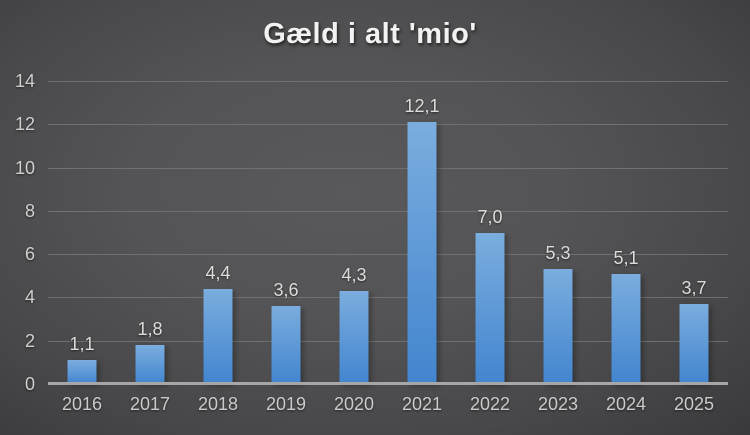 Image resolution: width=750 pixels, height=435 pixels. I want to click on bar-slot: 12,1, so click(422, 232).